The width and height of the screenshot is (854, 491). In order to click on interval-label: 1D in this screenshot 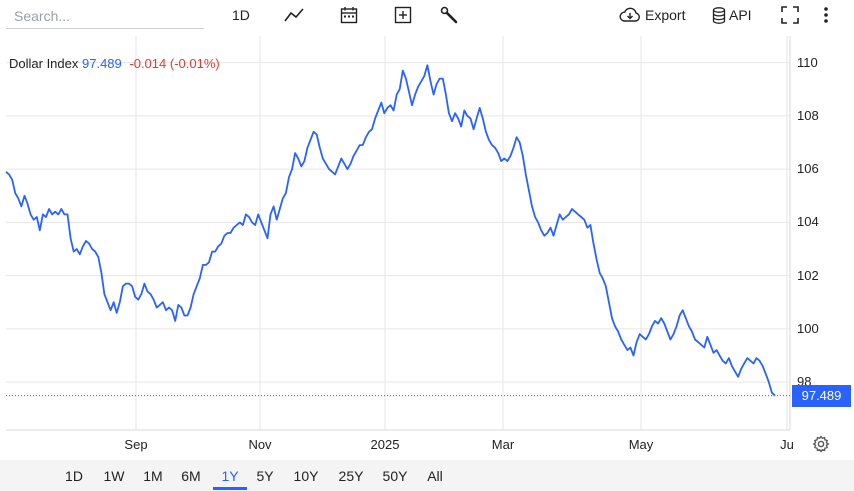, I will do `click(241, 15)`.